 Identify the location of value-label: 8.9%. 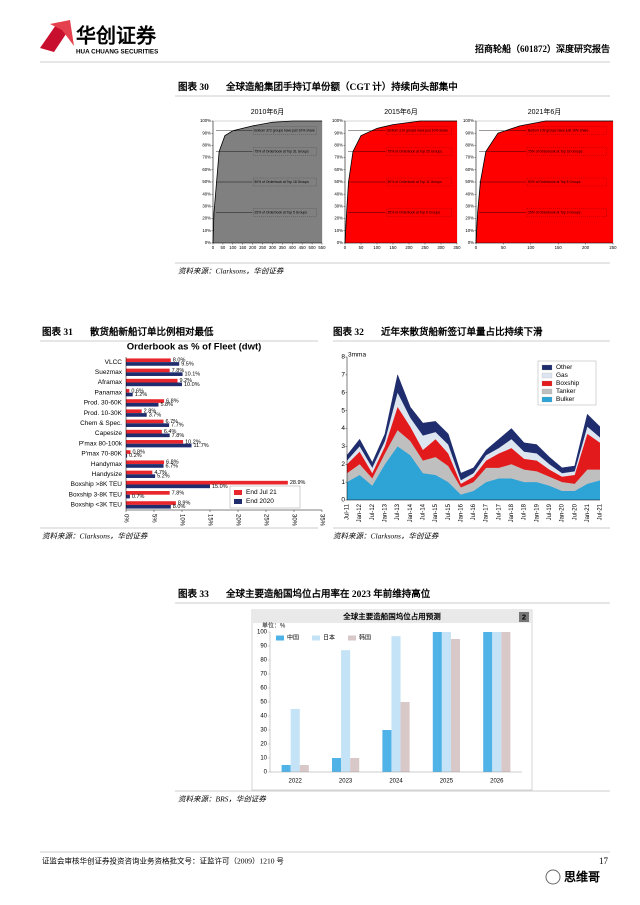
(184, 504).